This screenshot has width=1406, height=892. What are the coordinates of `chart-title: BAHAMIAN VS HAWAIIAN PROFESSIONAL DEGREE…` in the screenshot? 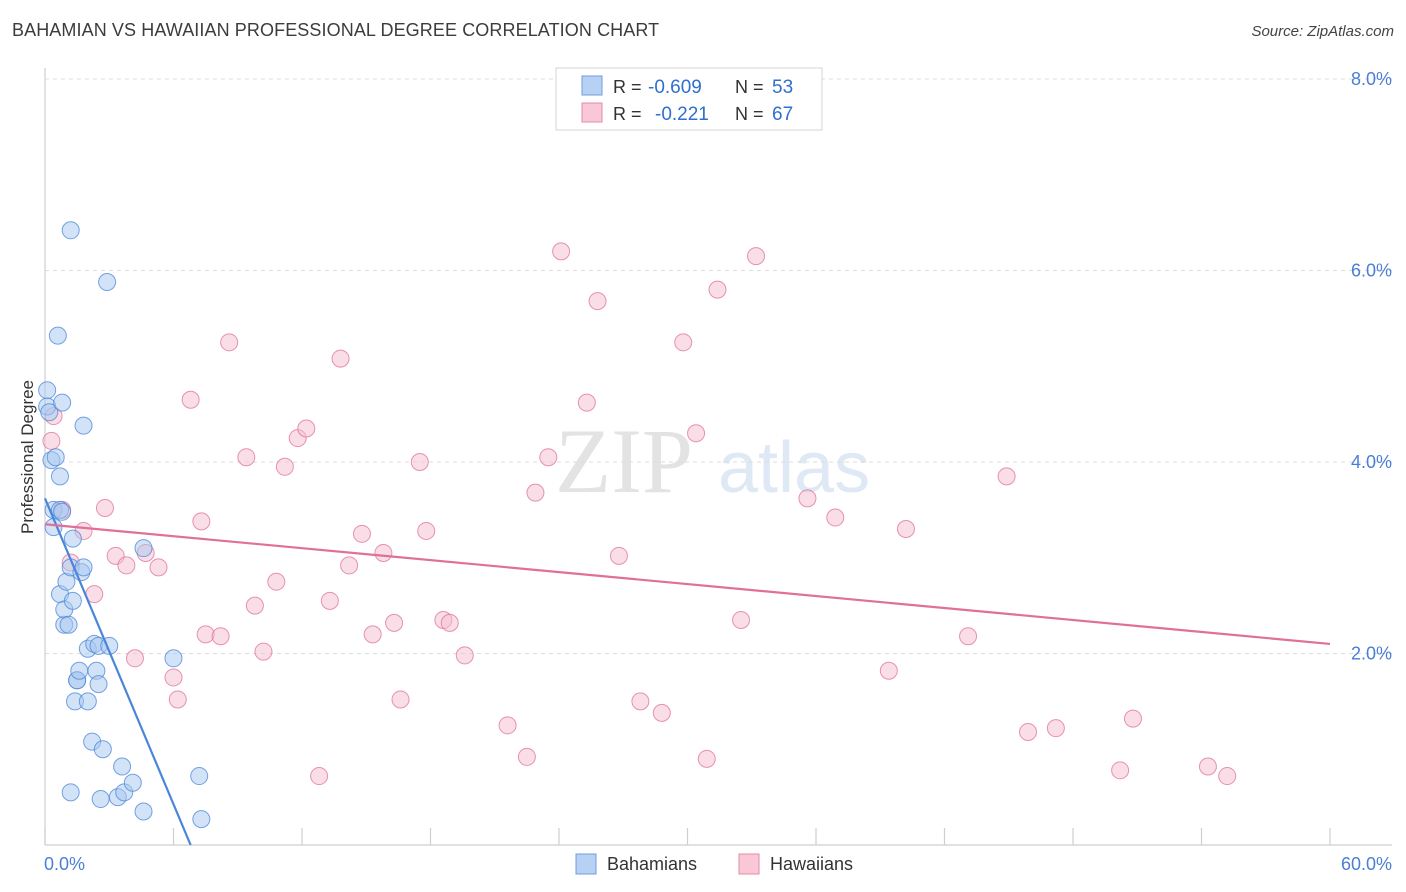 It's located at (336, 30).